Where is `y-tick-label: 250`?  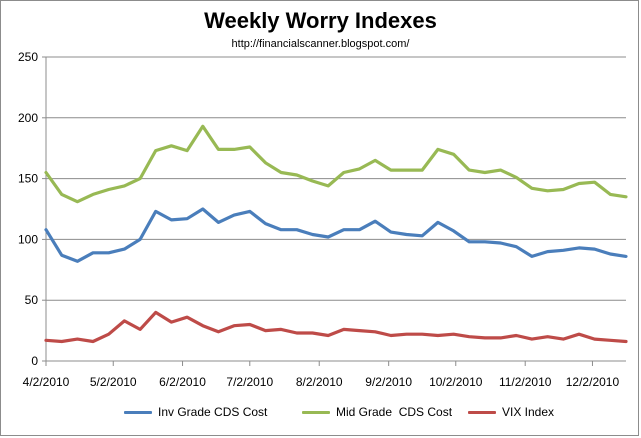
y-tick-label: 250 is located at coordinates (28, 57).